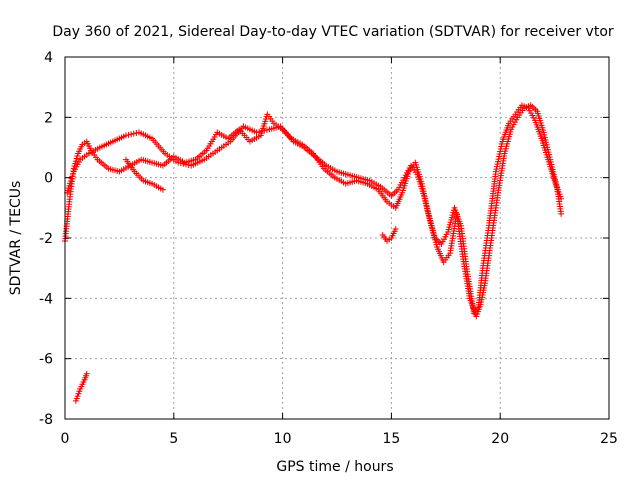 This screenshot has height=480, width=640. What do you see at coordinates (48, 179) in the screenshot?
I see `y-tick-label: 0` at bounding box center [48, 179].